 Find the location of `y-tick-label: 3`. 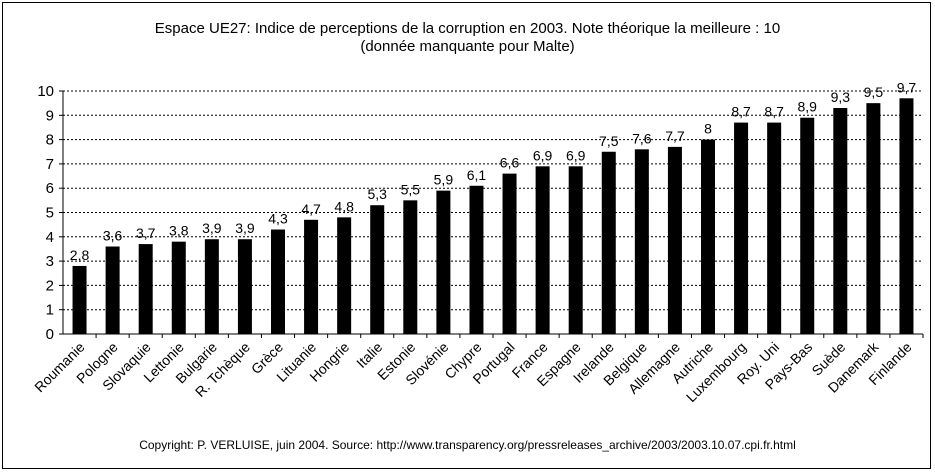

y-tick-label: 3 is located at coordinates (50, 261).